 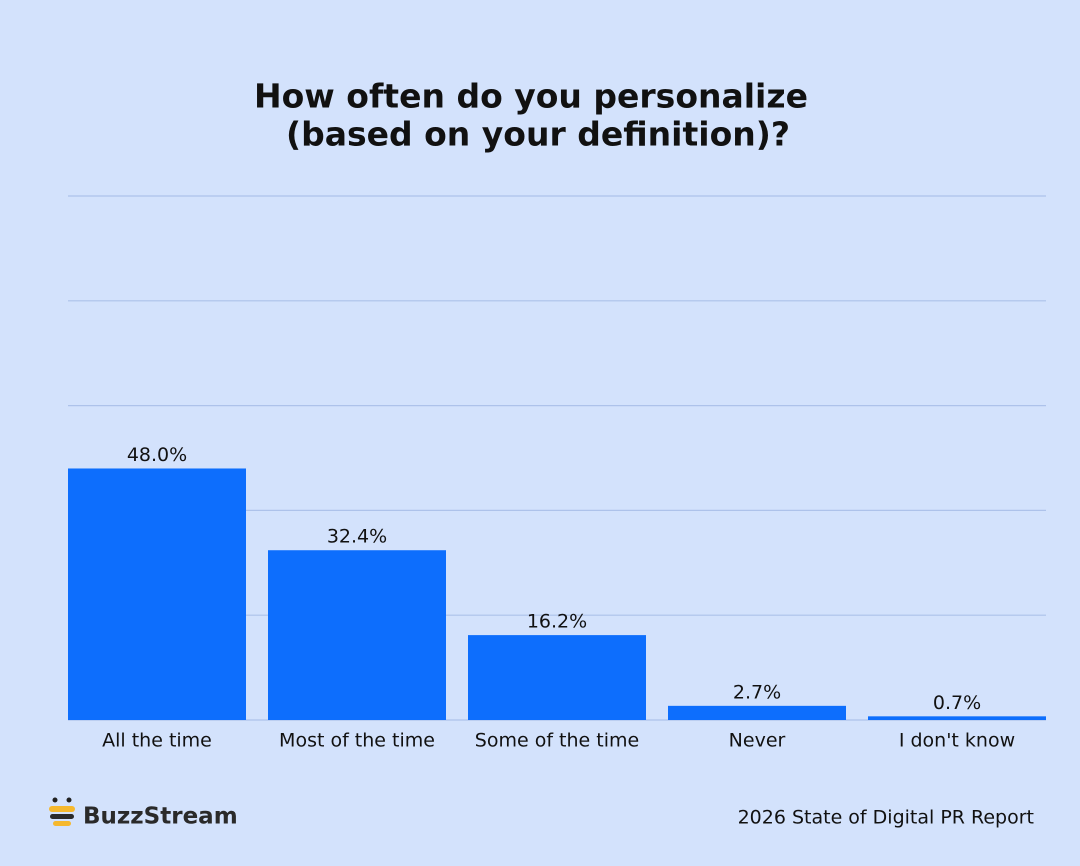 I want to click on x-tick-label: I don't know, so click(x=957, y=741).